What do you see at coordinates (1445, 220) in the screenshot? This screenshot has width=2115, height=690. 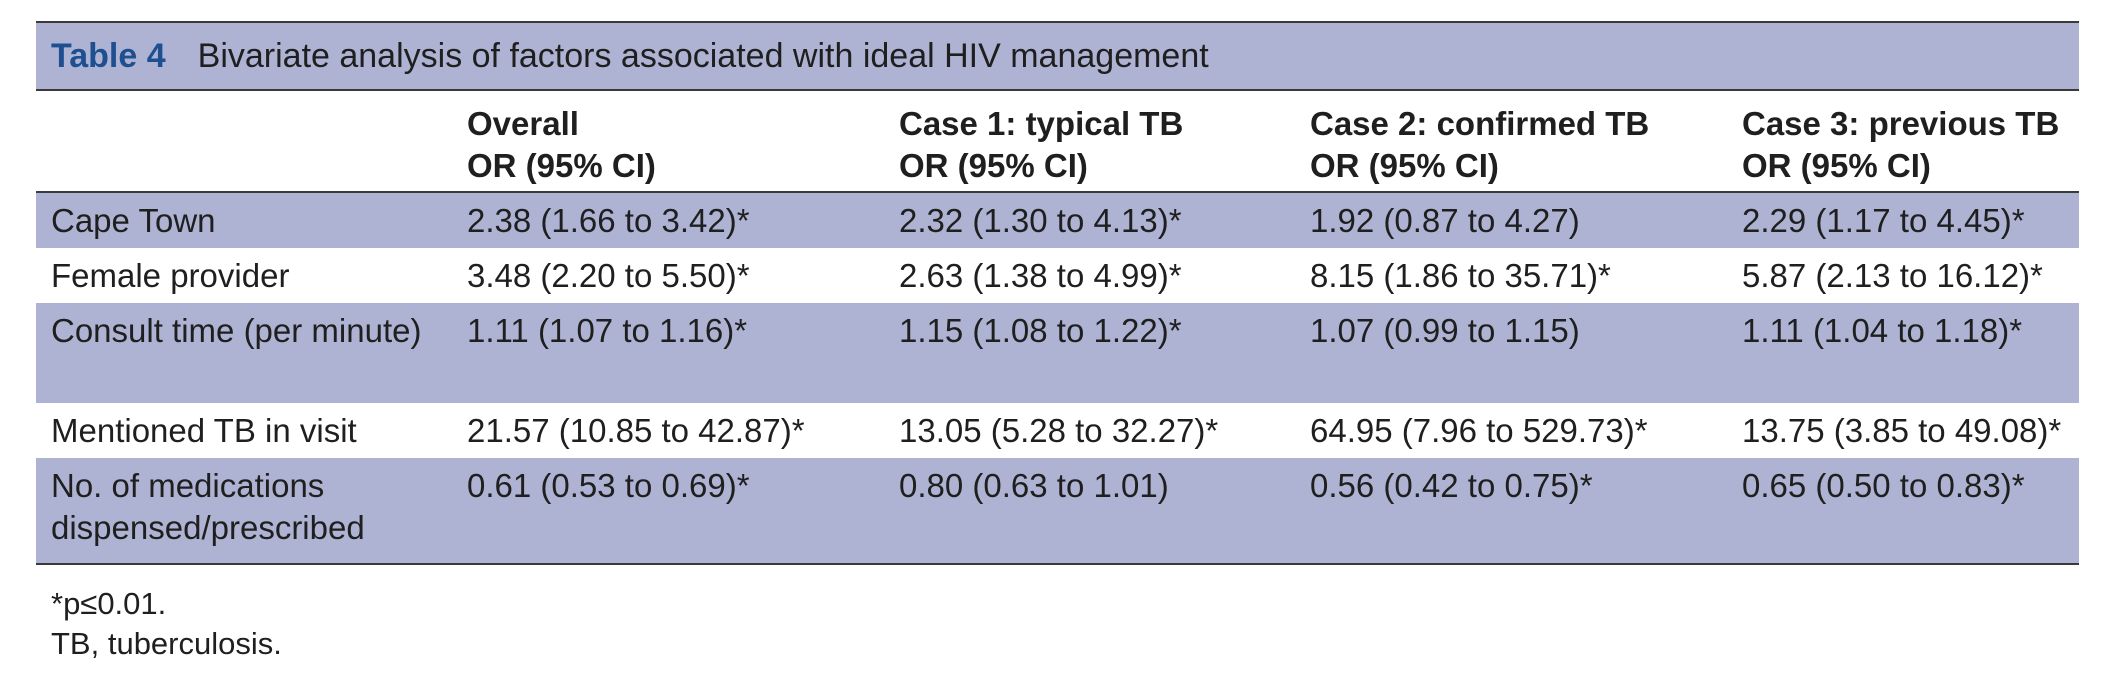 I see `table-cell: 1.92 (0.87 to 4.27)` at bounding box center [1445, 220].